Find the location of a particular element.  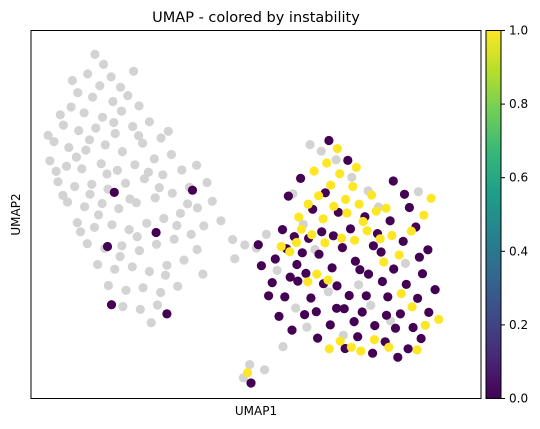

y-axis-label: UMAP2 is located at coordinates (16, 214).